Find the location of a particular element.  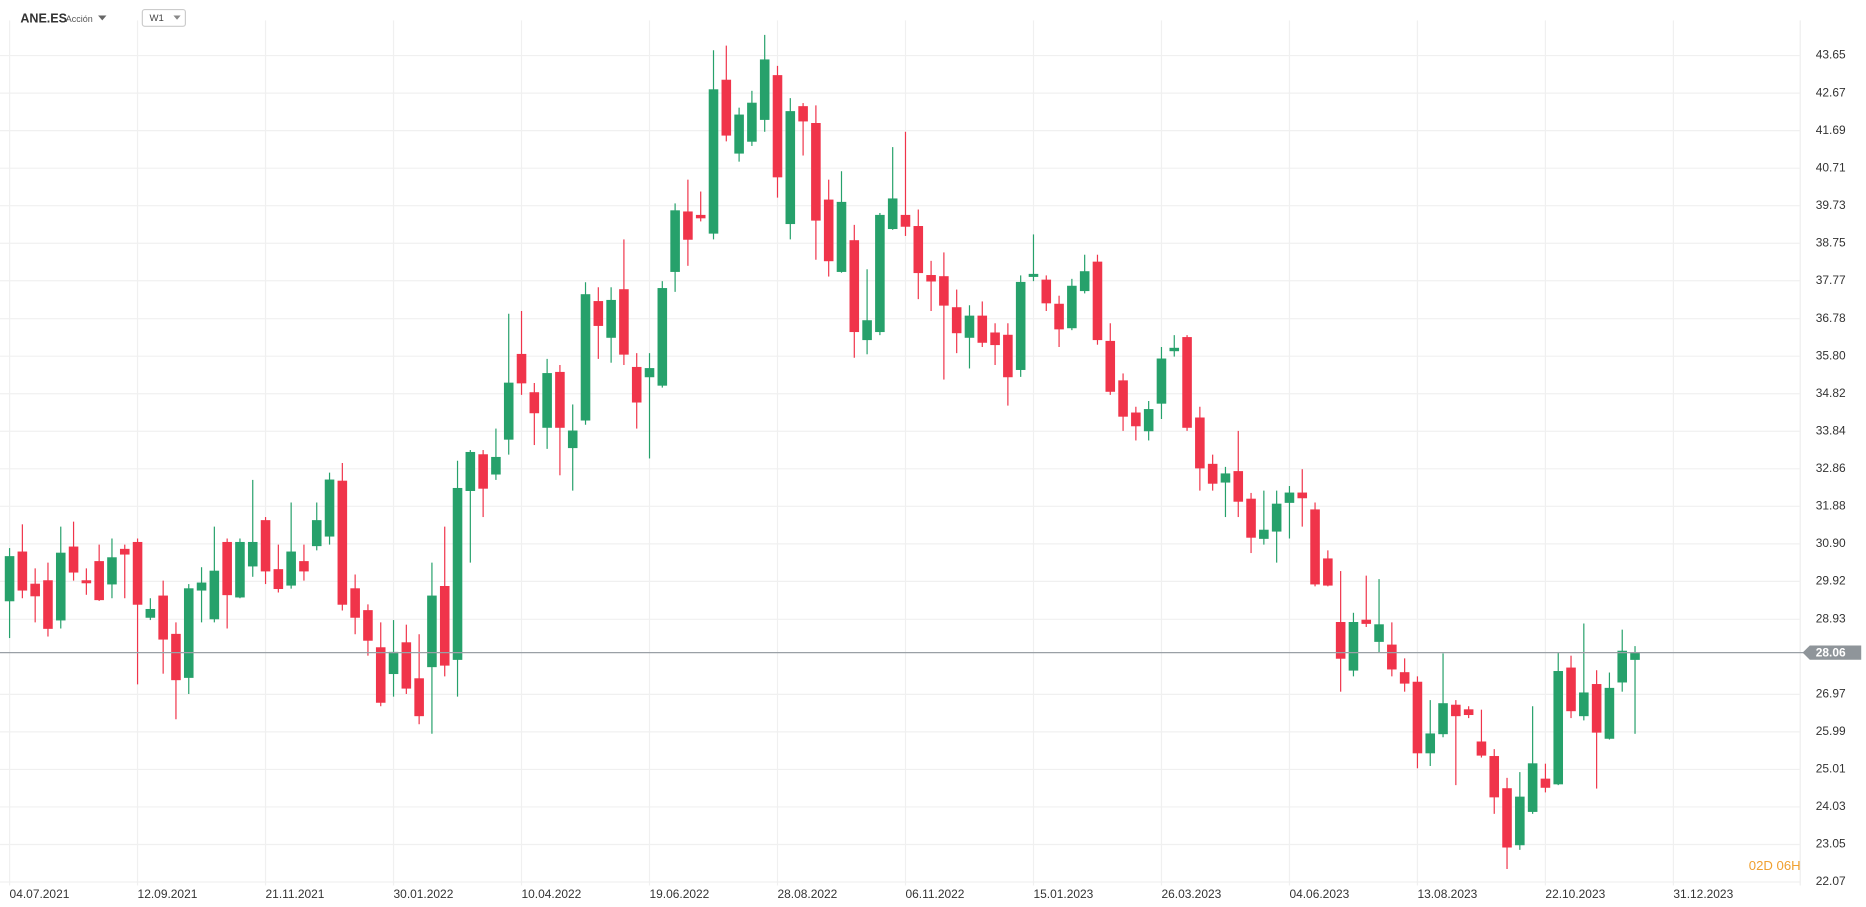

y-tick-label: 32.86 is located at coordinates (1831, 468).